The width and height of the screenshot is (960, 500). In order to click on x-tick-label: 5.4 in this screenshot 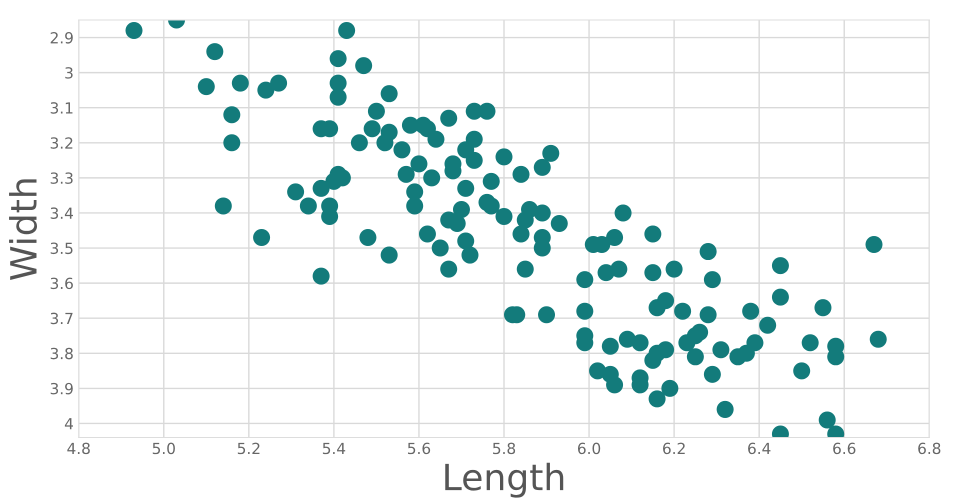, I will do `click(334, 448)`.